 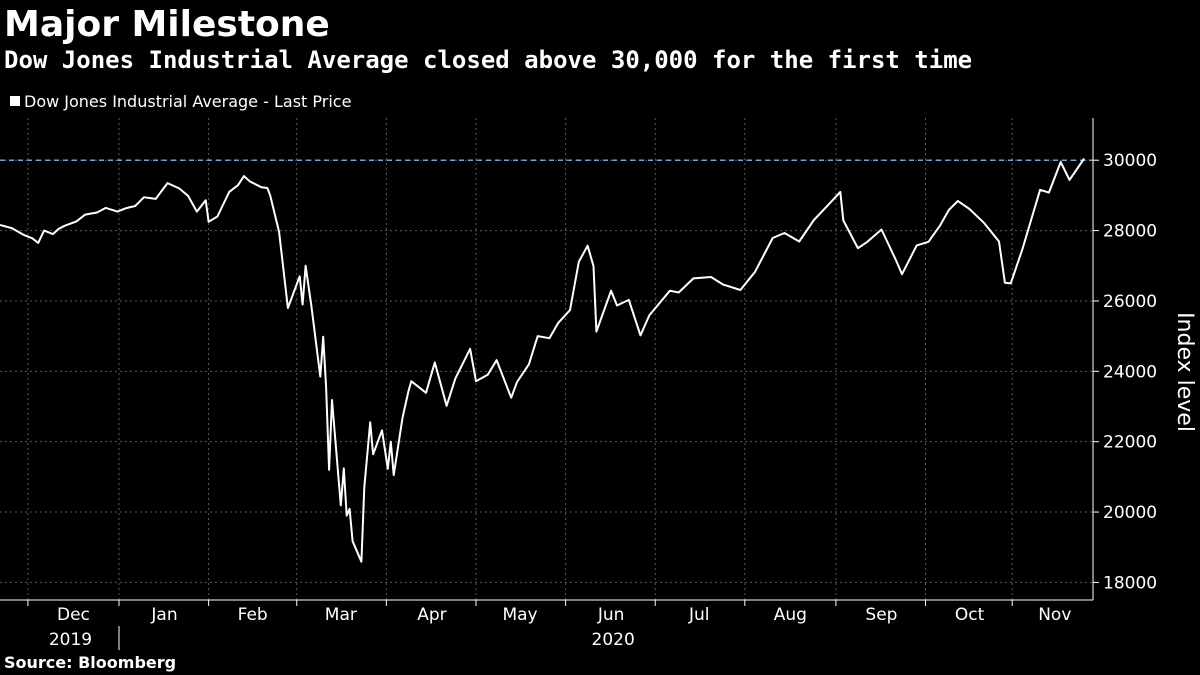 I want to click on year-label-2020: 2020, so click(x=613, y=640).